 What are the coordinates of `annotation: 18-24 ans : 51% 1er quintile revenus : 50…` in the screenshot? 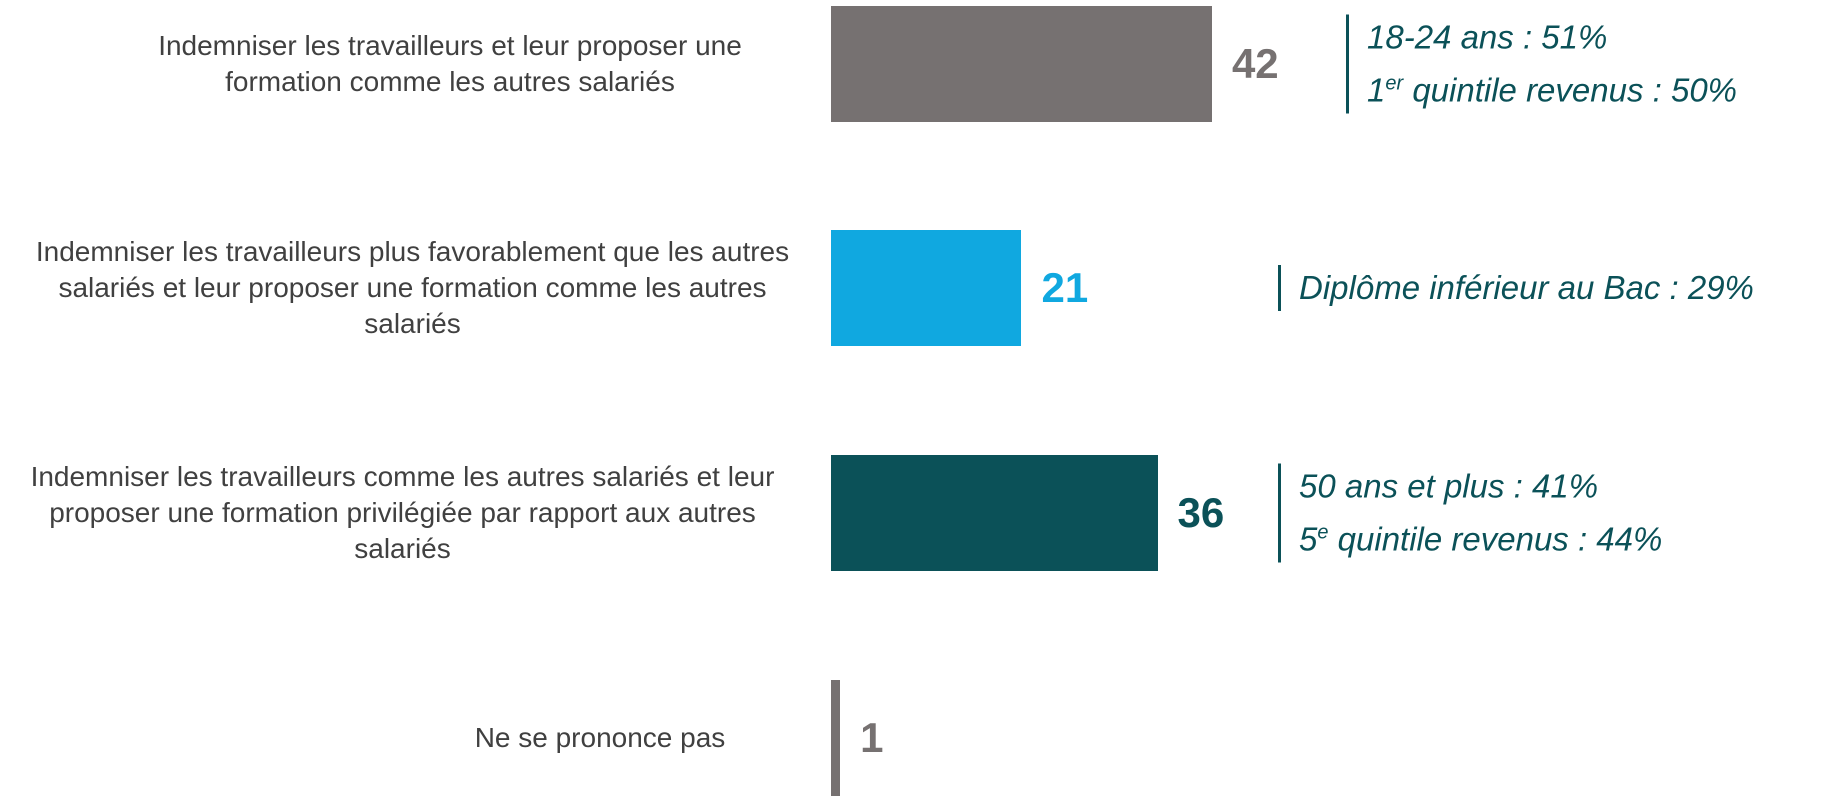 It's located at (1541, 64).